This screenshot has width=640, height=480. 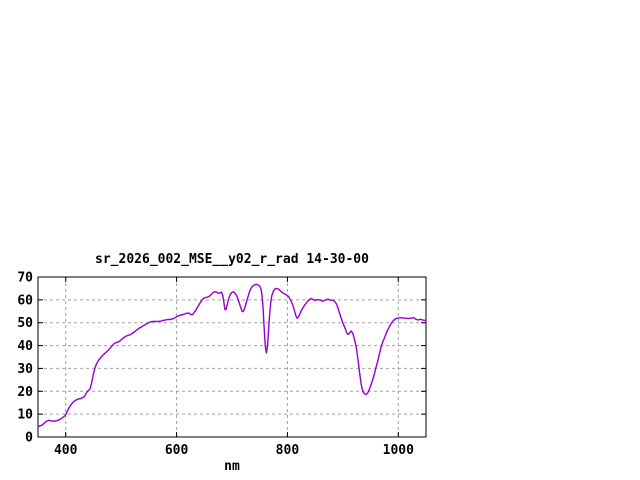 I want to click on x-axis-title: nm, so click(x=232, y=466).